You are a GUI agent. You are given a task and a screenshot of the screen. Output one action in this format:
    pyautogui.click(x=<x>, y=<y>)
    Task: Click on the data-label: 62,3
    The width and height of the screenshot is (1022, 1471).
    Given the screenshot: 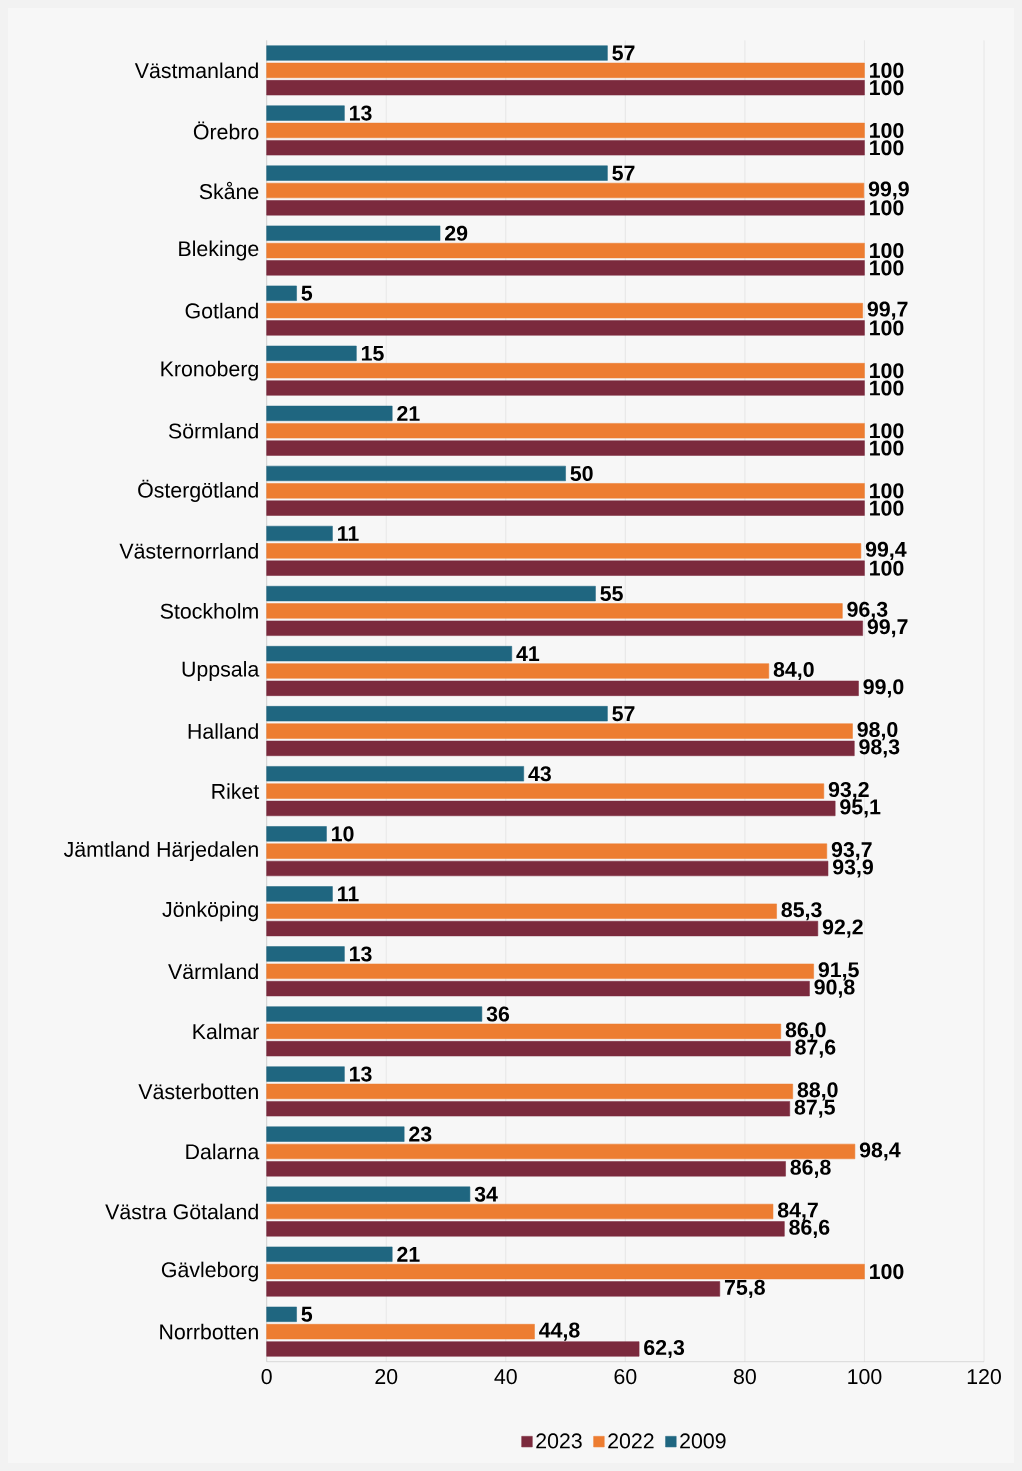 What is the action you would take?
    pyautogui.click(x=664, y=1349)
    